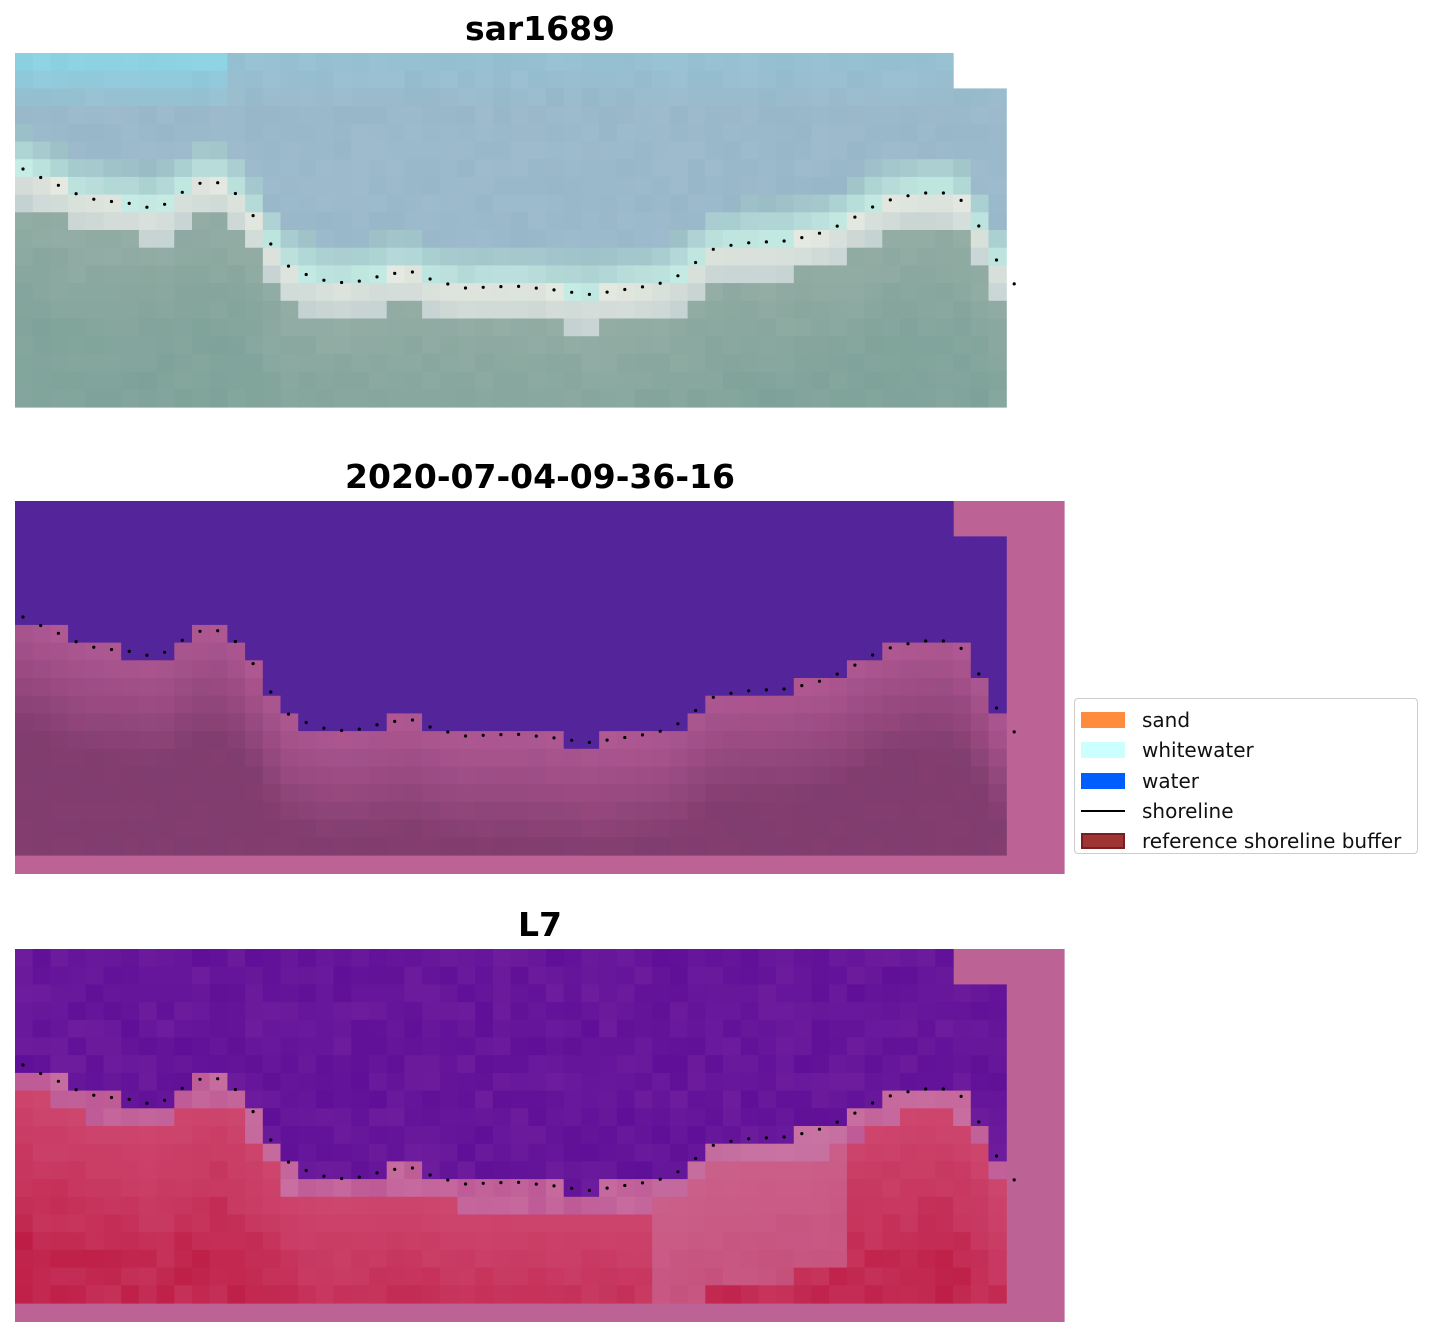  Describe the element at coordinates (540, 476) in the screenshot. I see `panel-title-classified: 2020-07-04-09-36-16` at that location.